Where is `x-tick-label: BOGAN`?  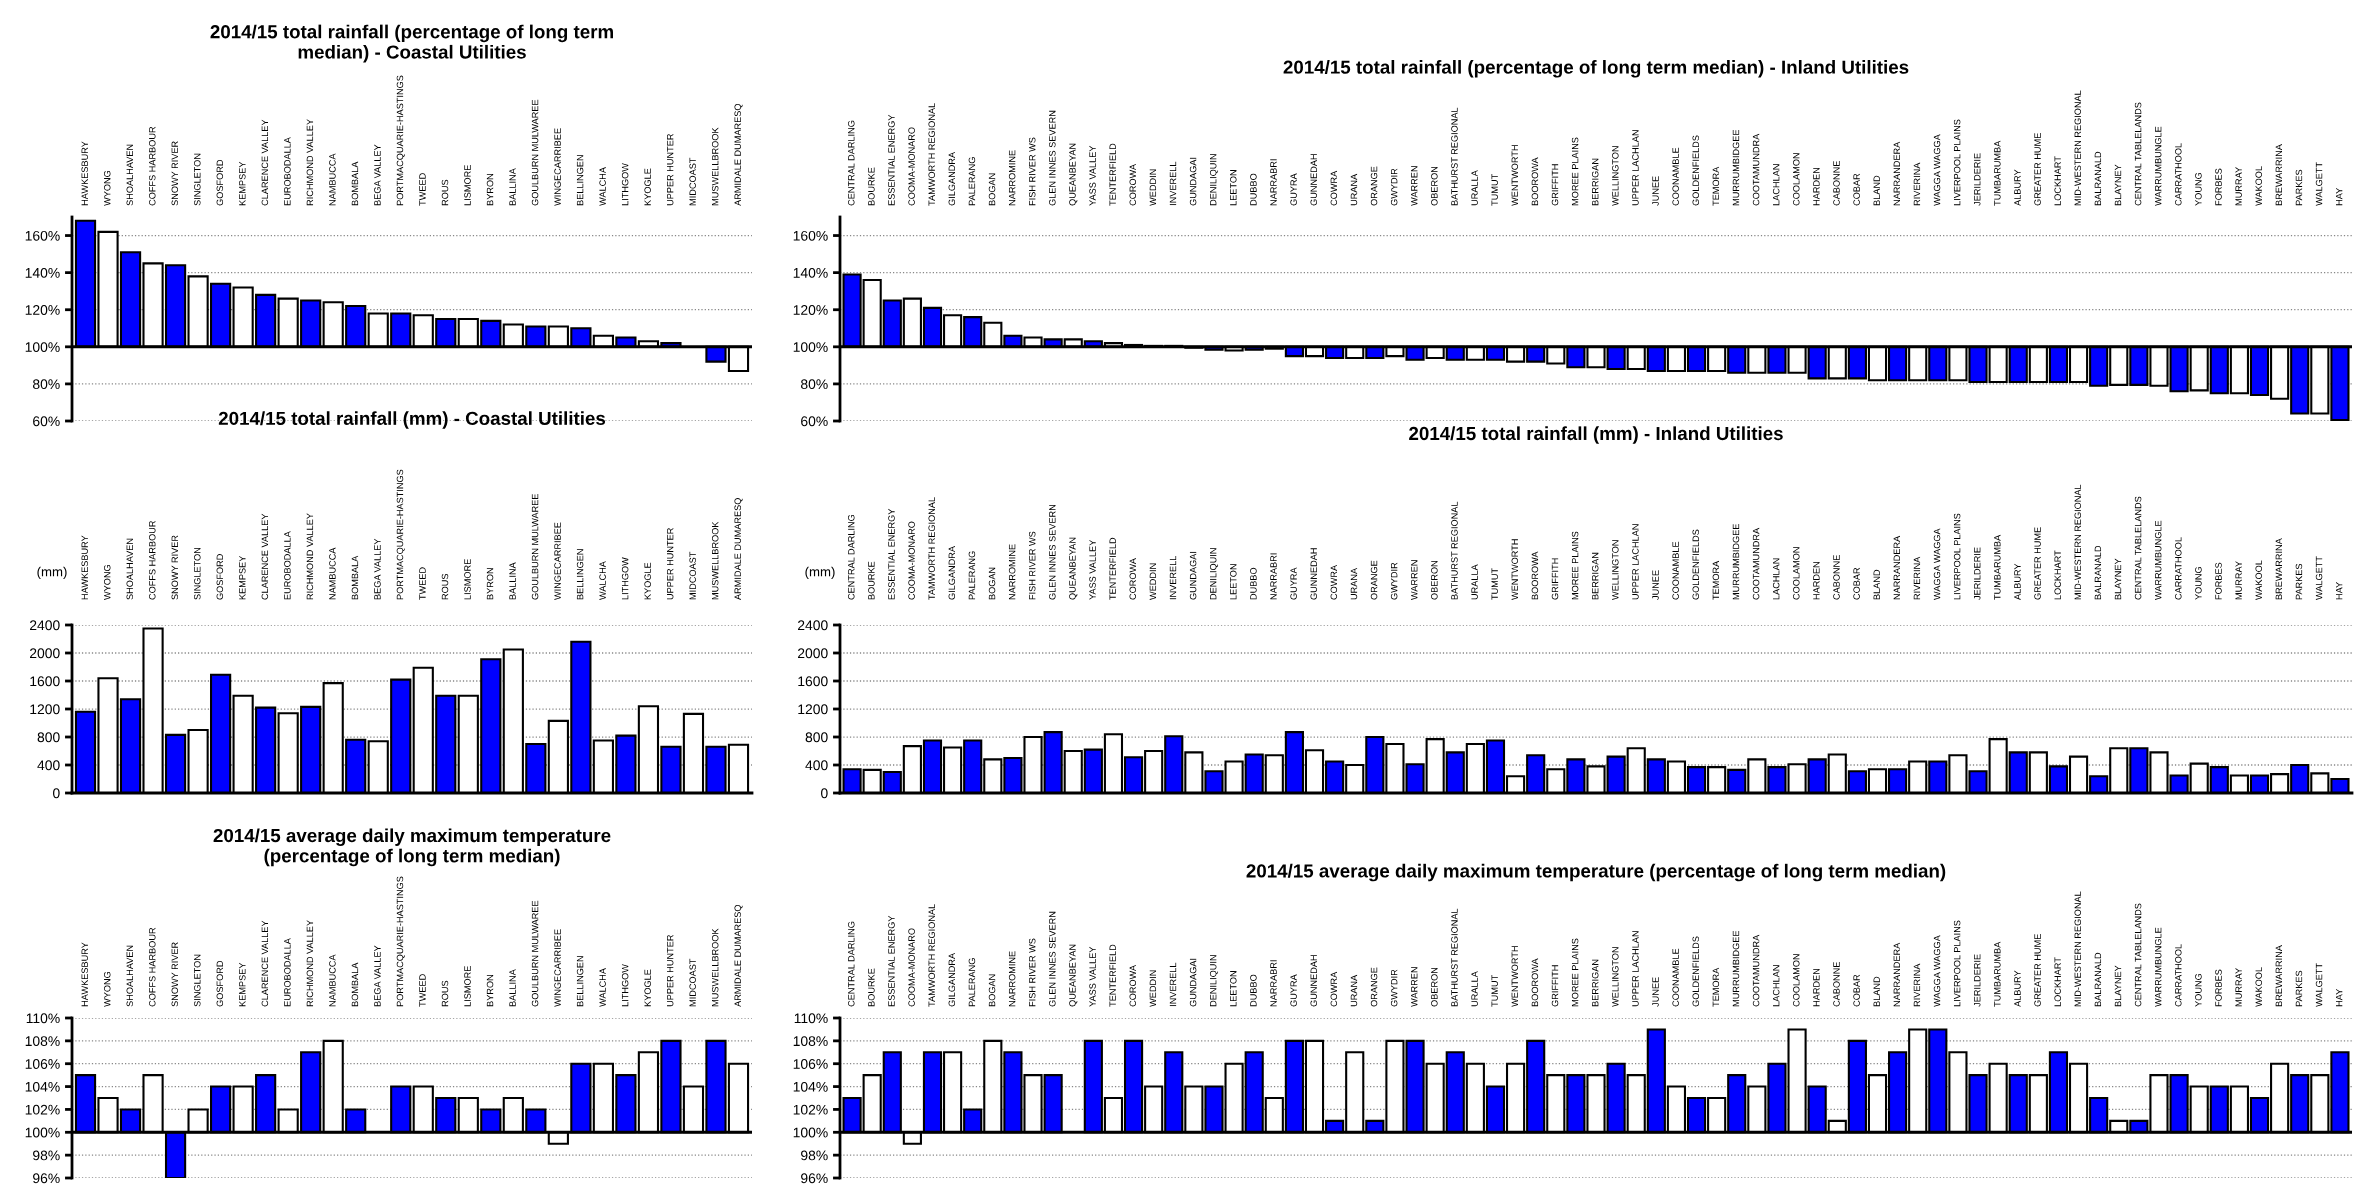 x-tick-label: BOGAN is located at coordinates (992, 583).